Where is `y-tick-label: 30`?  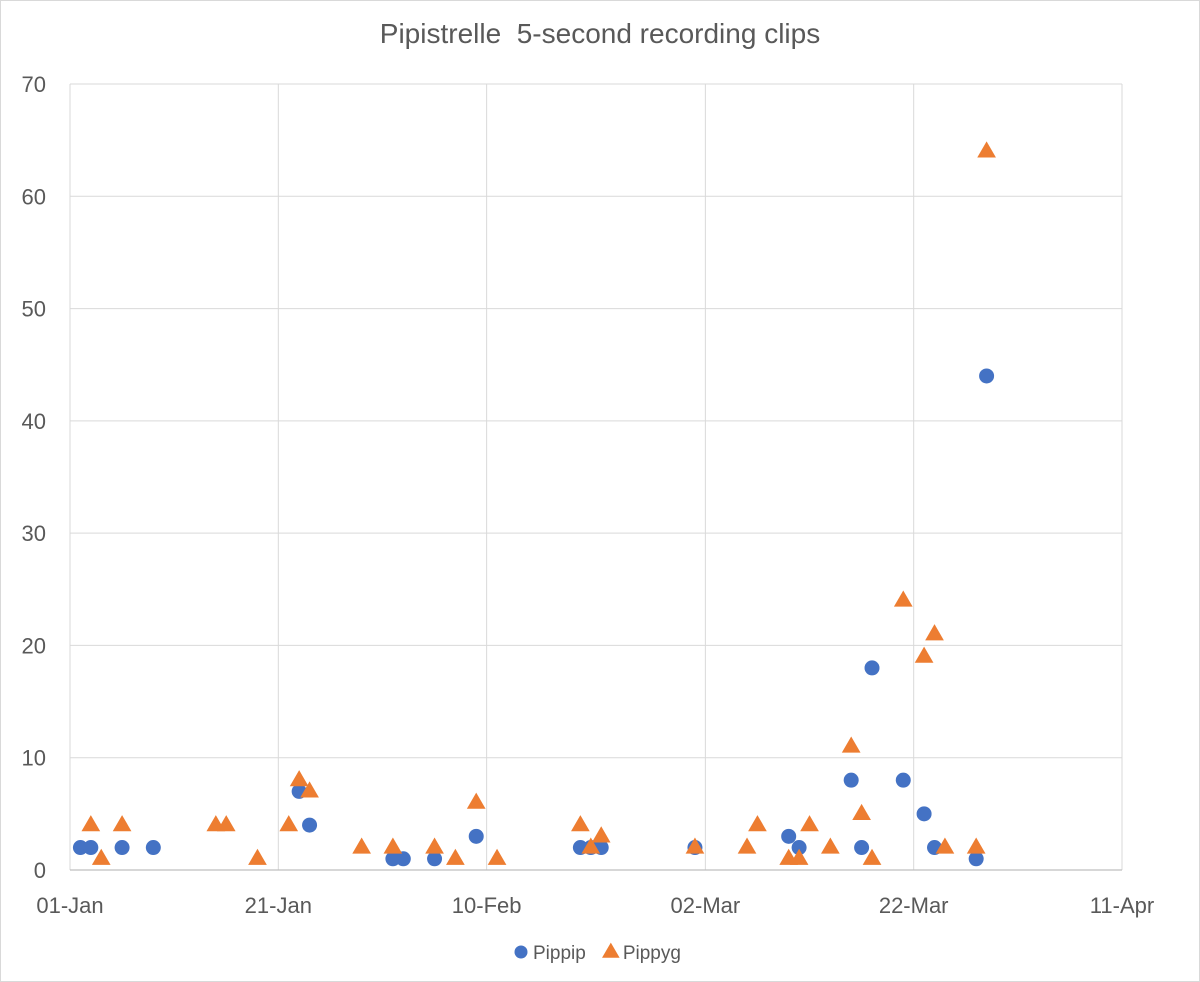
y-tick-label: 30 is located at coordinates (34, 533).